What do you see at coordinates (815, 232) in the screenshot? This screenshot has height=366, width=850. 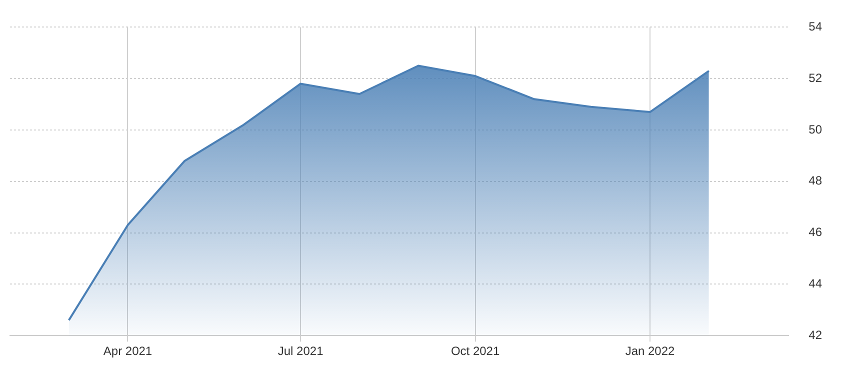 I see `y-tick-label: 46` at bounding box center [815, 232].